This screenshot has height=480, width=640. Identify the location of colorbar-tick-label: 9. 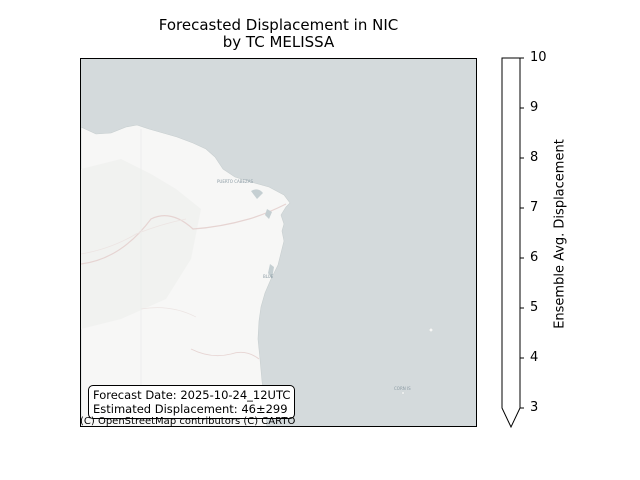
(534, 107).